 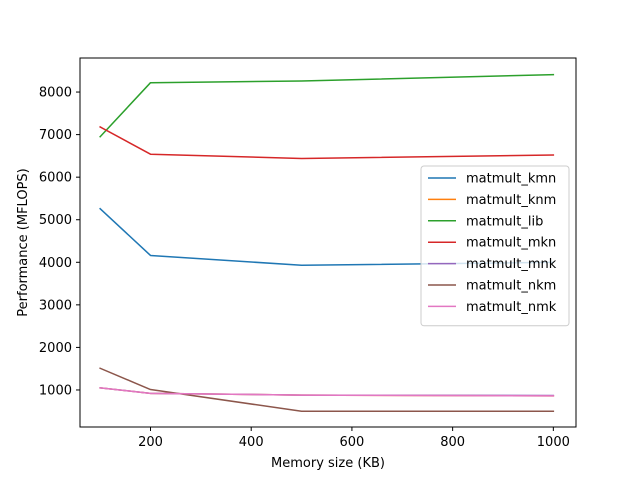 I want to click on x-tick-label: 400, so click(x=251, y=442).